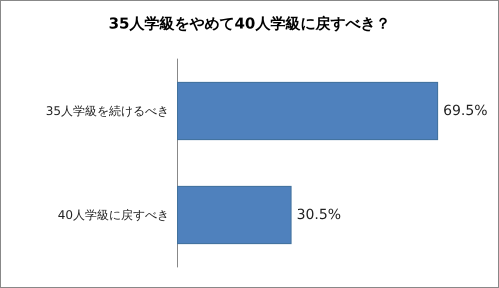 Image resolution: width=499 pixels, height=288 pixels. What do you see at coordinates (319, 215) in the screenshot?
I see `data-label: 30.5%` at bounding box center [319, 215].